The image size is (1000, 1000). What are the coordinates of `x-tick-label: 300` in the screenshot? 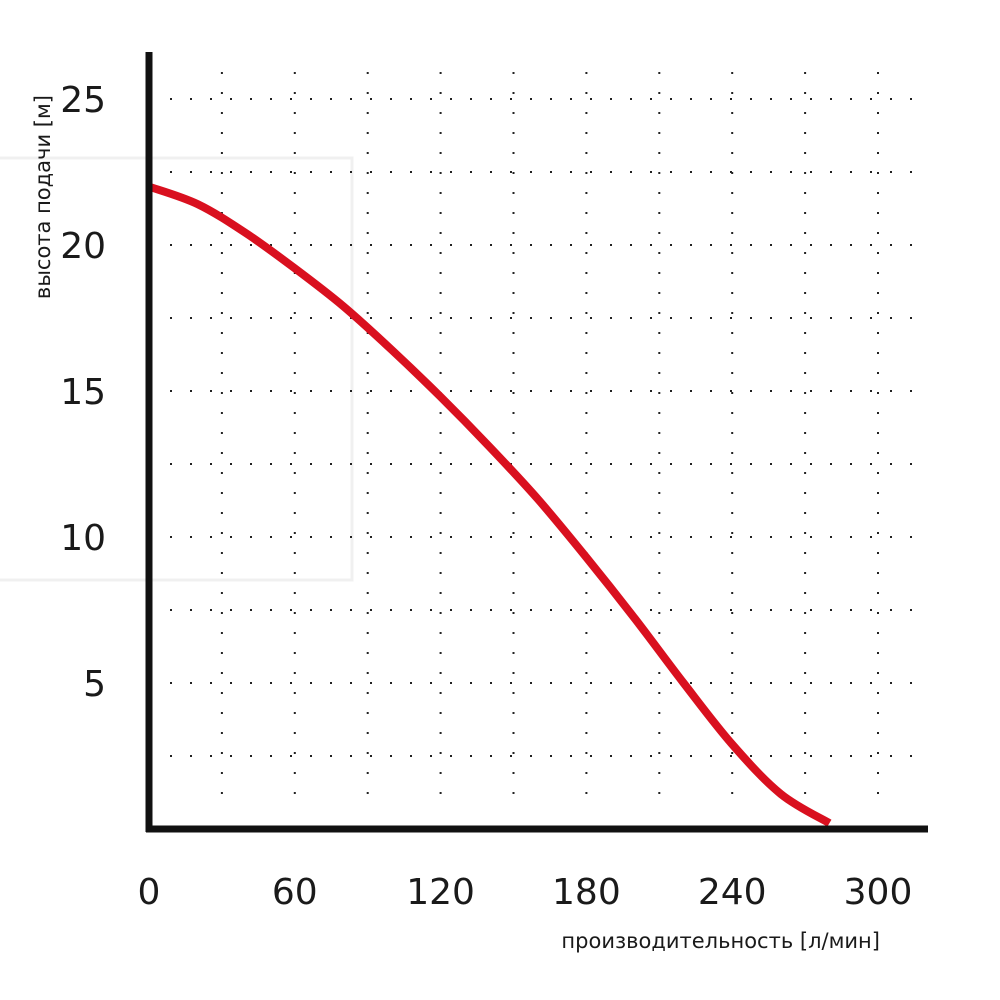 It's located at (878, 892).